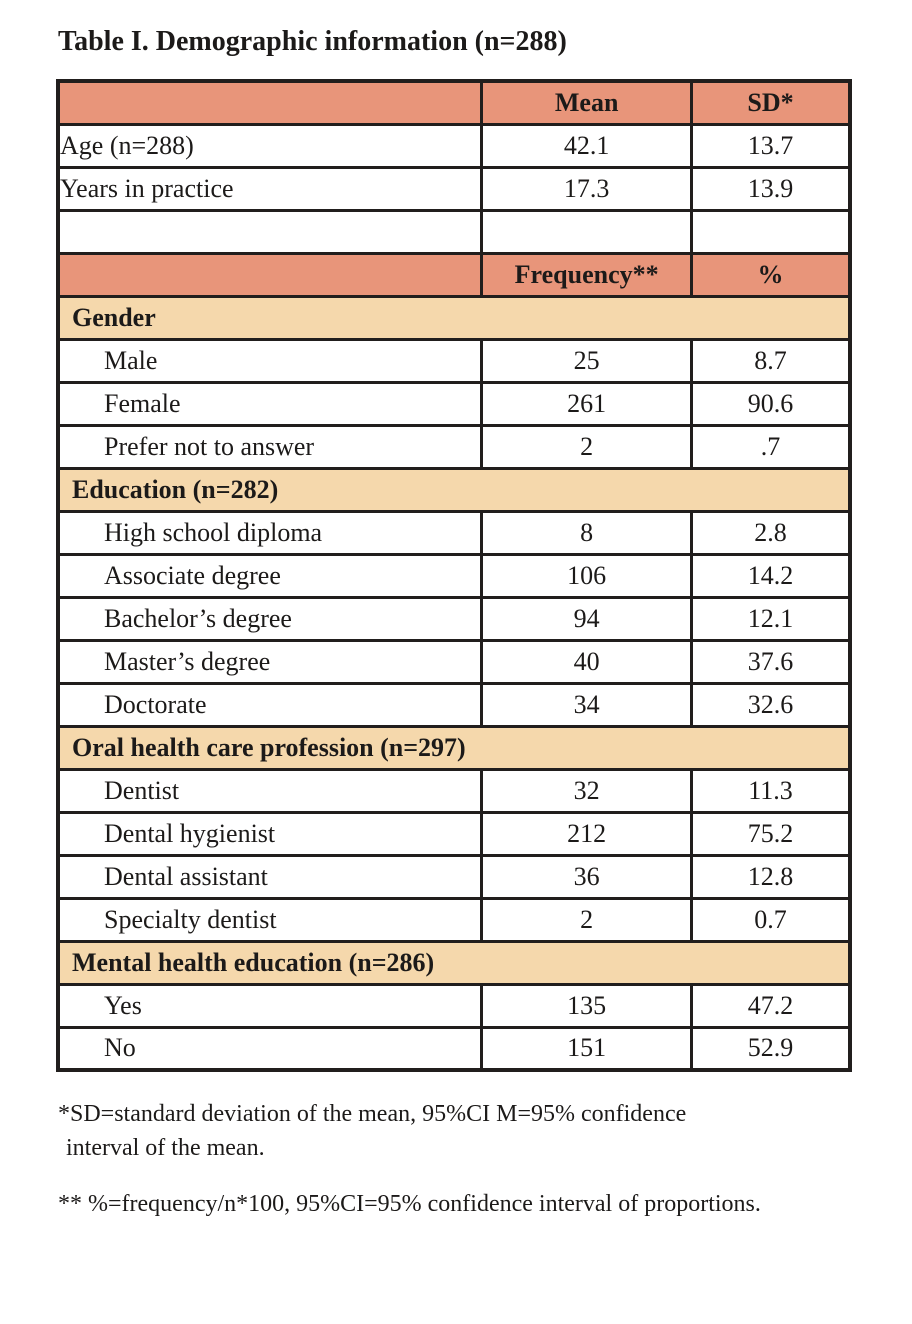 The image size is (912, 1324). What do you see at coordinates (771, 618) in the screenshot?
I see `cell-percent: 12.1` at bounding box center [771, 618].